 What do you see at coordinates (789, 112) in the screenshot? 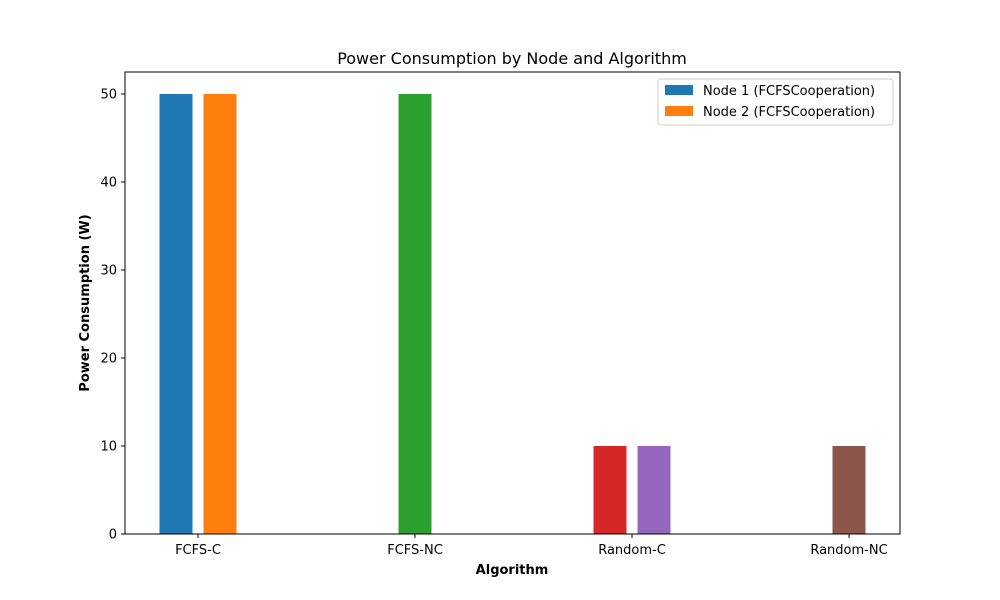
I see `legend-label: Node 2 (FCFSCooperation)` at bounding box center [789, 112].